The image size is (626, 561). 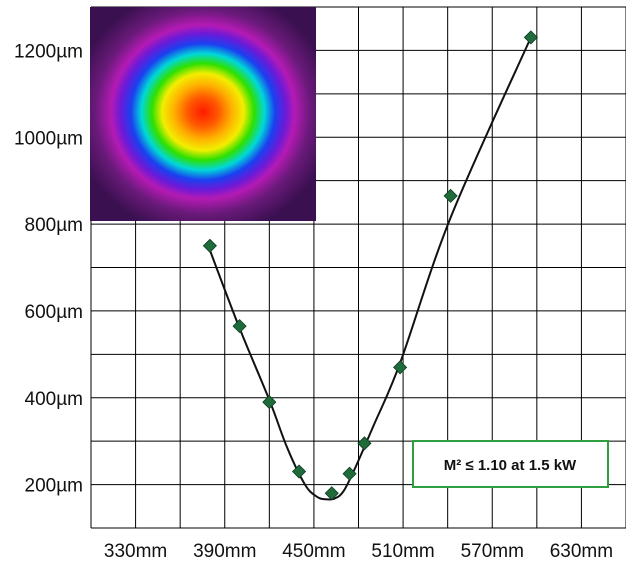 I want to click on m2-annotation-box: M² ≤ 1.10 at 1.5 kW, so click(x=510, y=464).